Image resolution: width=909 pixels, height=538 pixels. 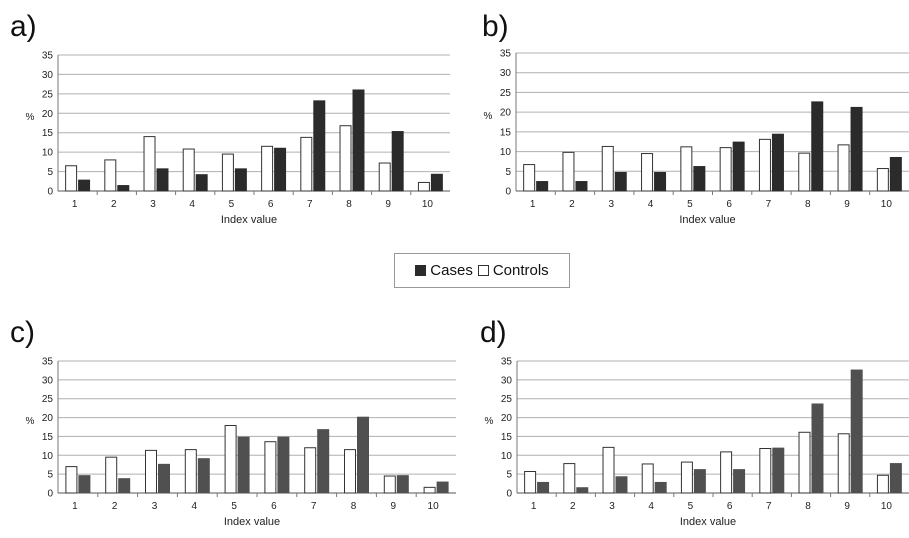 What do you see at coordinates (520, 270) in the screenshot?
I see `legend-label-controls: Controls` at bounding box center [520, 270].